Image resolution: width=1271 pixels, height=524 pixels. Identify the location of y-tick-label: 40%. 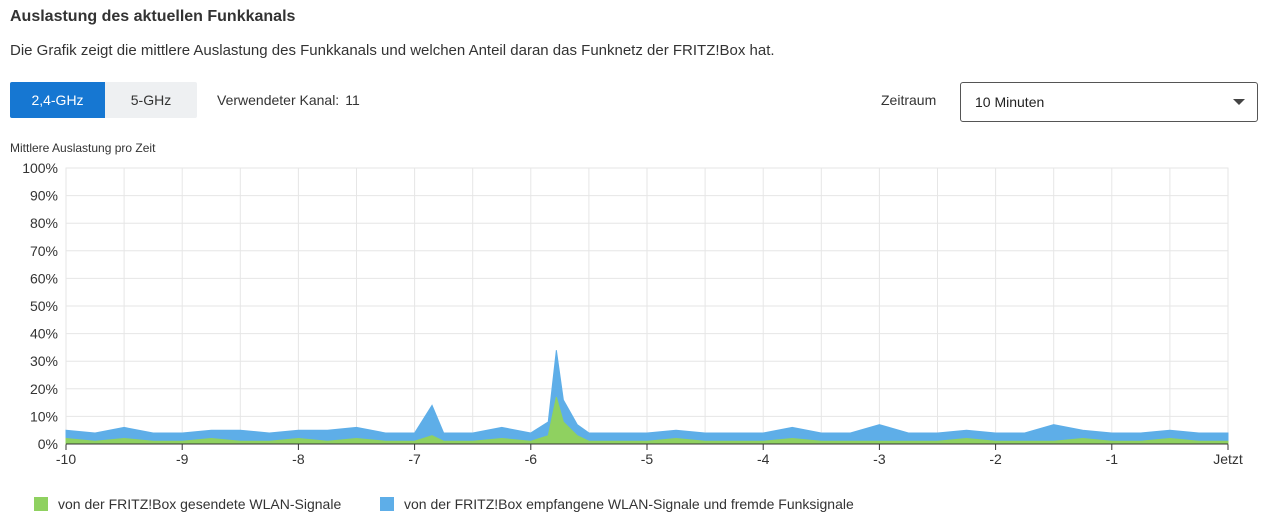
(44, 334).